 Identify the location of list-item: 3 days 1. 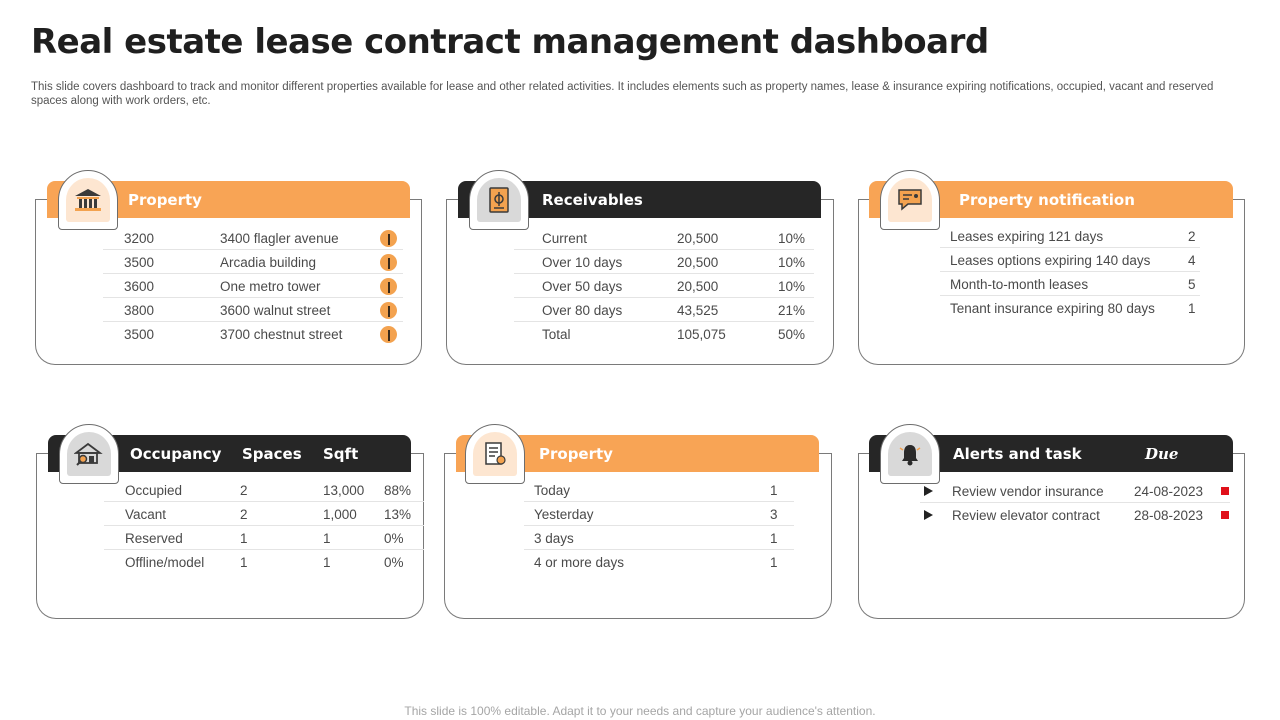
(659, 538).